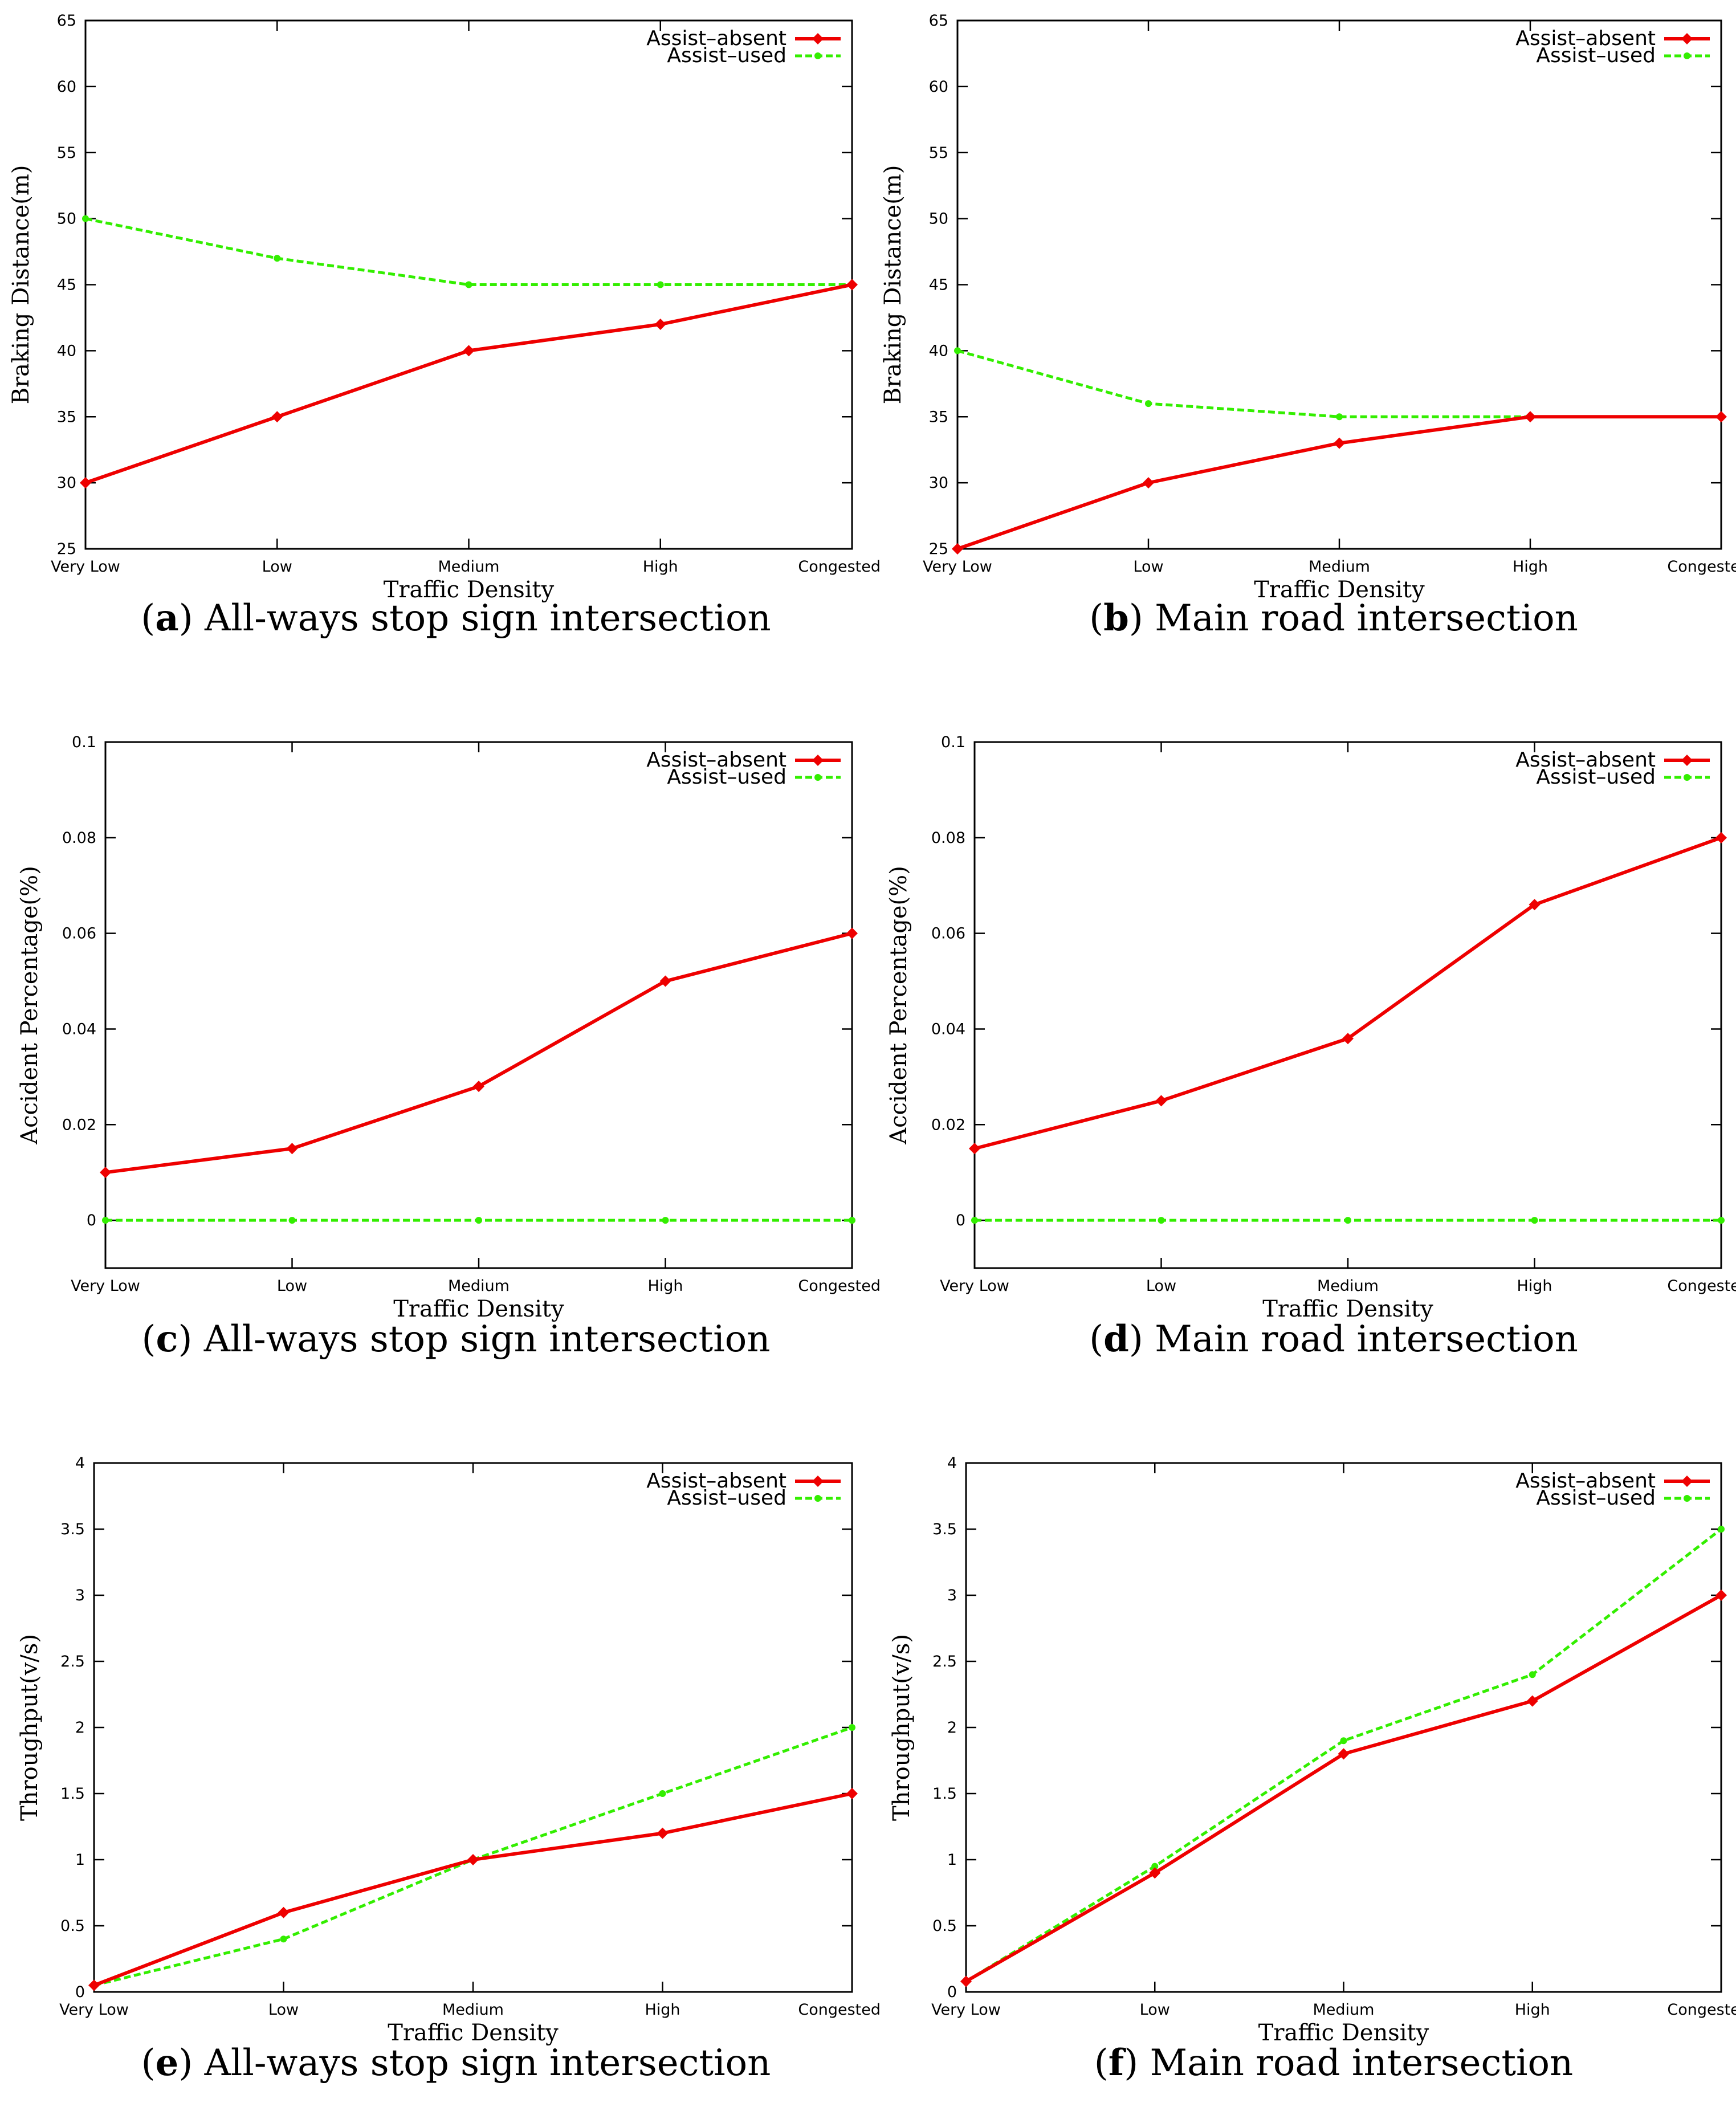  I want to click on y-tick-label: 60, so click(939, 87).